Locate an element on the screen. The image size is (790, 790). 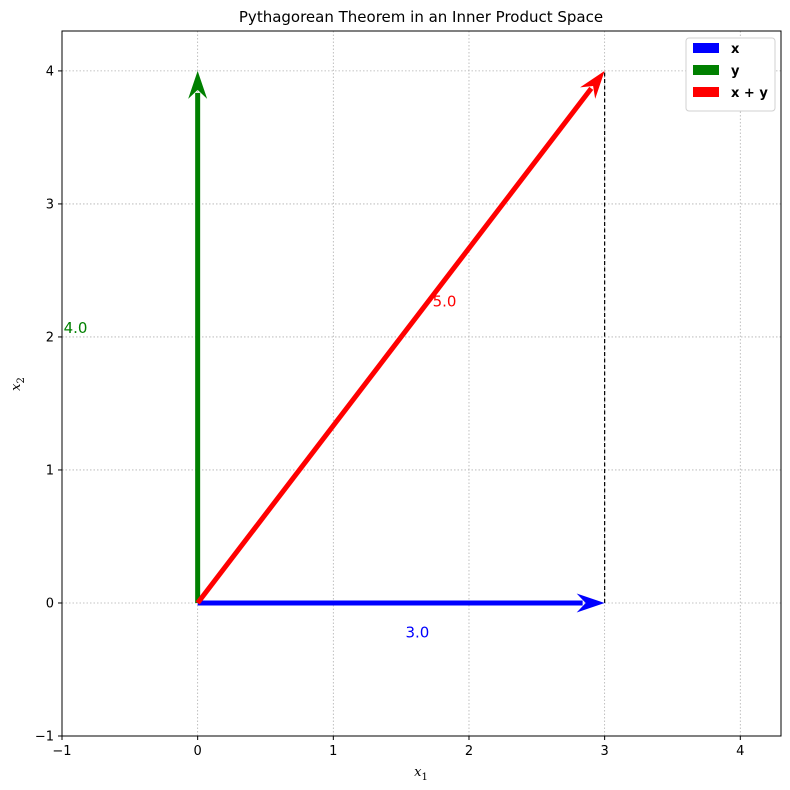
legend-label-y: y is located at coordinates (735, 71).